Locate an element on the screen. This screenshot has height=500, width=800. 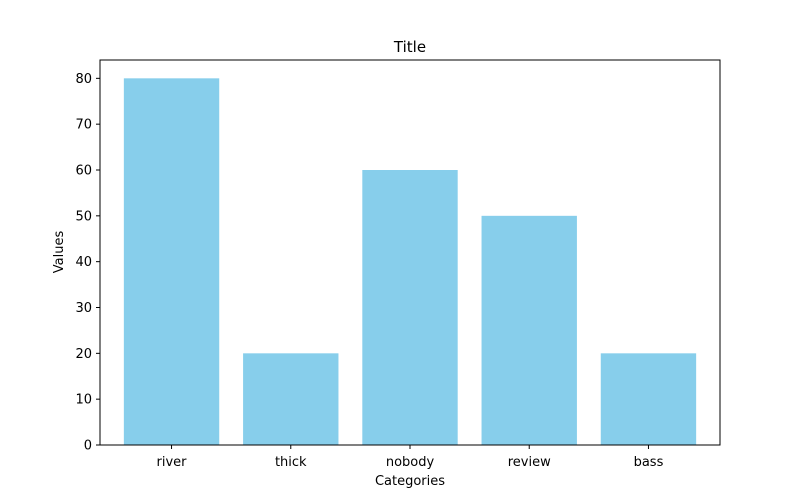
y-tick-label: 20 is located at coordinates (83, 354).